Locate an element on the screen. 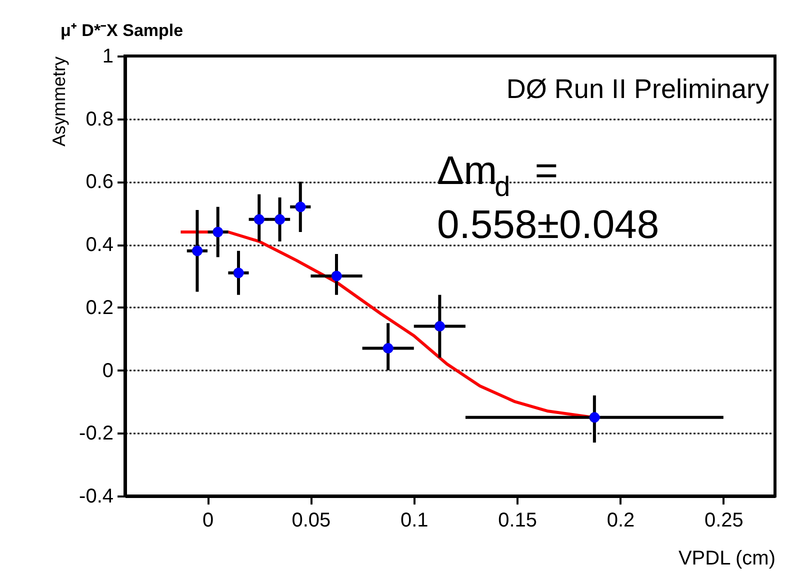 The height and width of the screenshot is (579, 788). x-tick-label: 0.05 is located at coordinates (311, 521).